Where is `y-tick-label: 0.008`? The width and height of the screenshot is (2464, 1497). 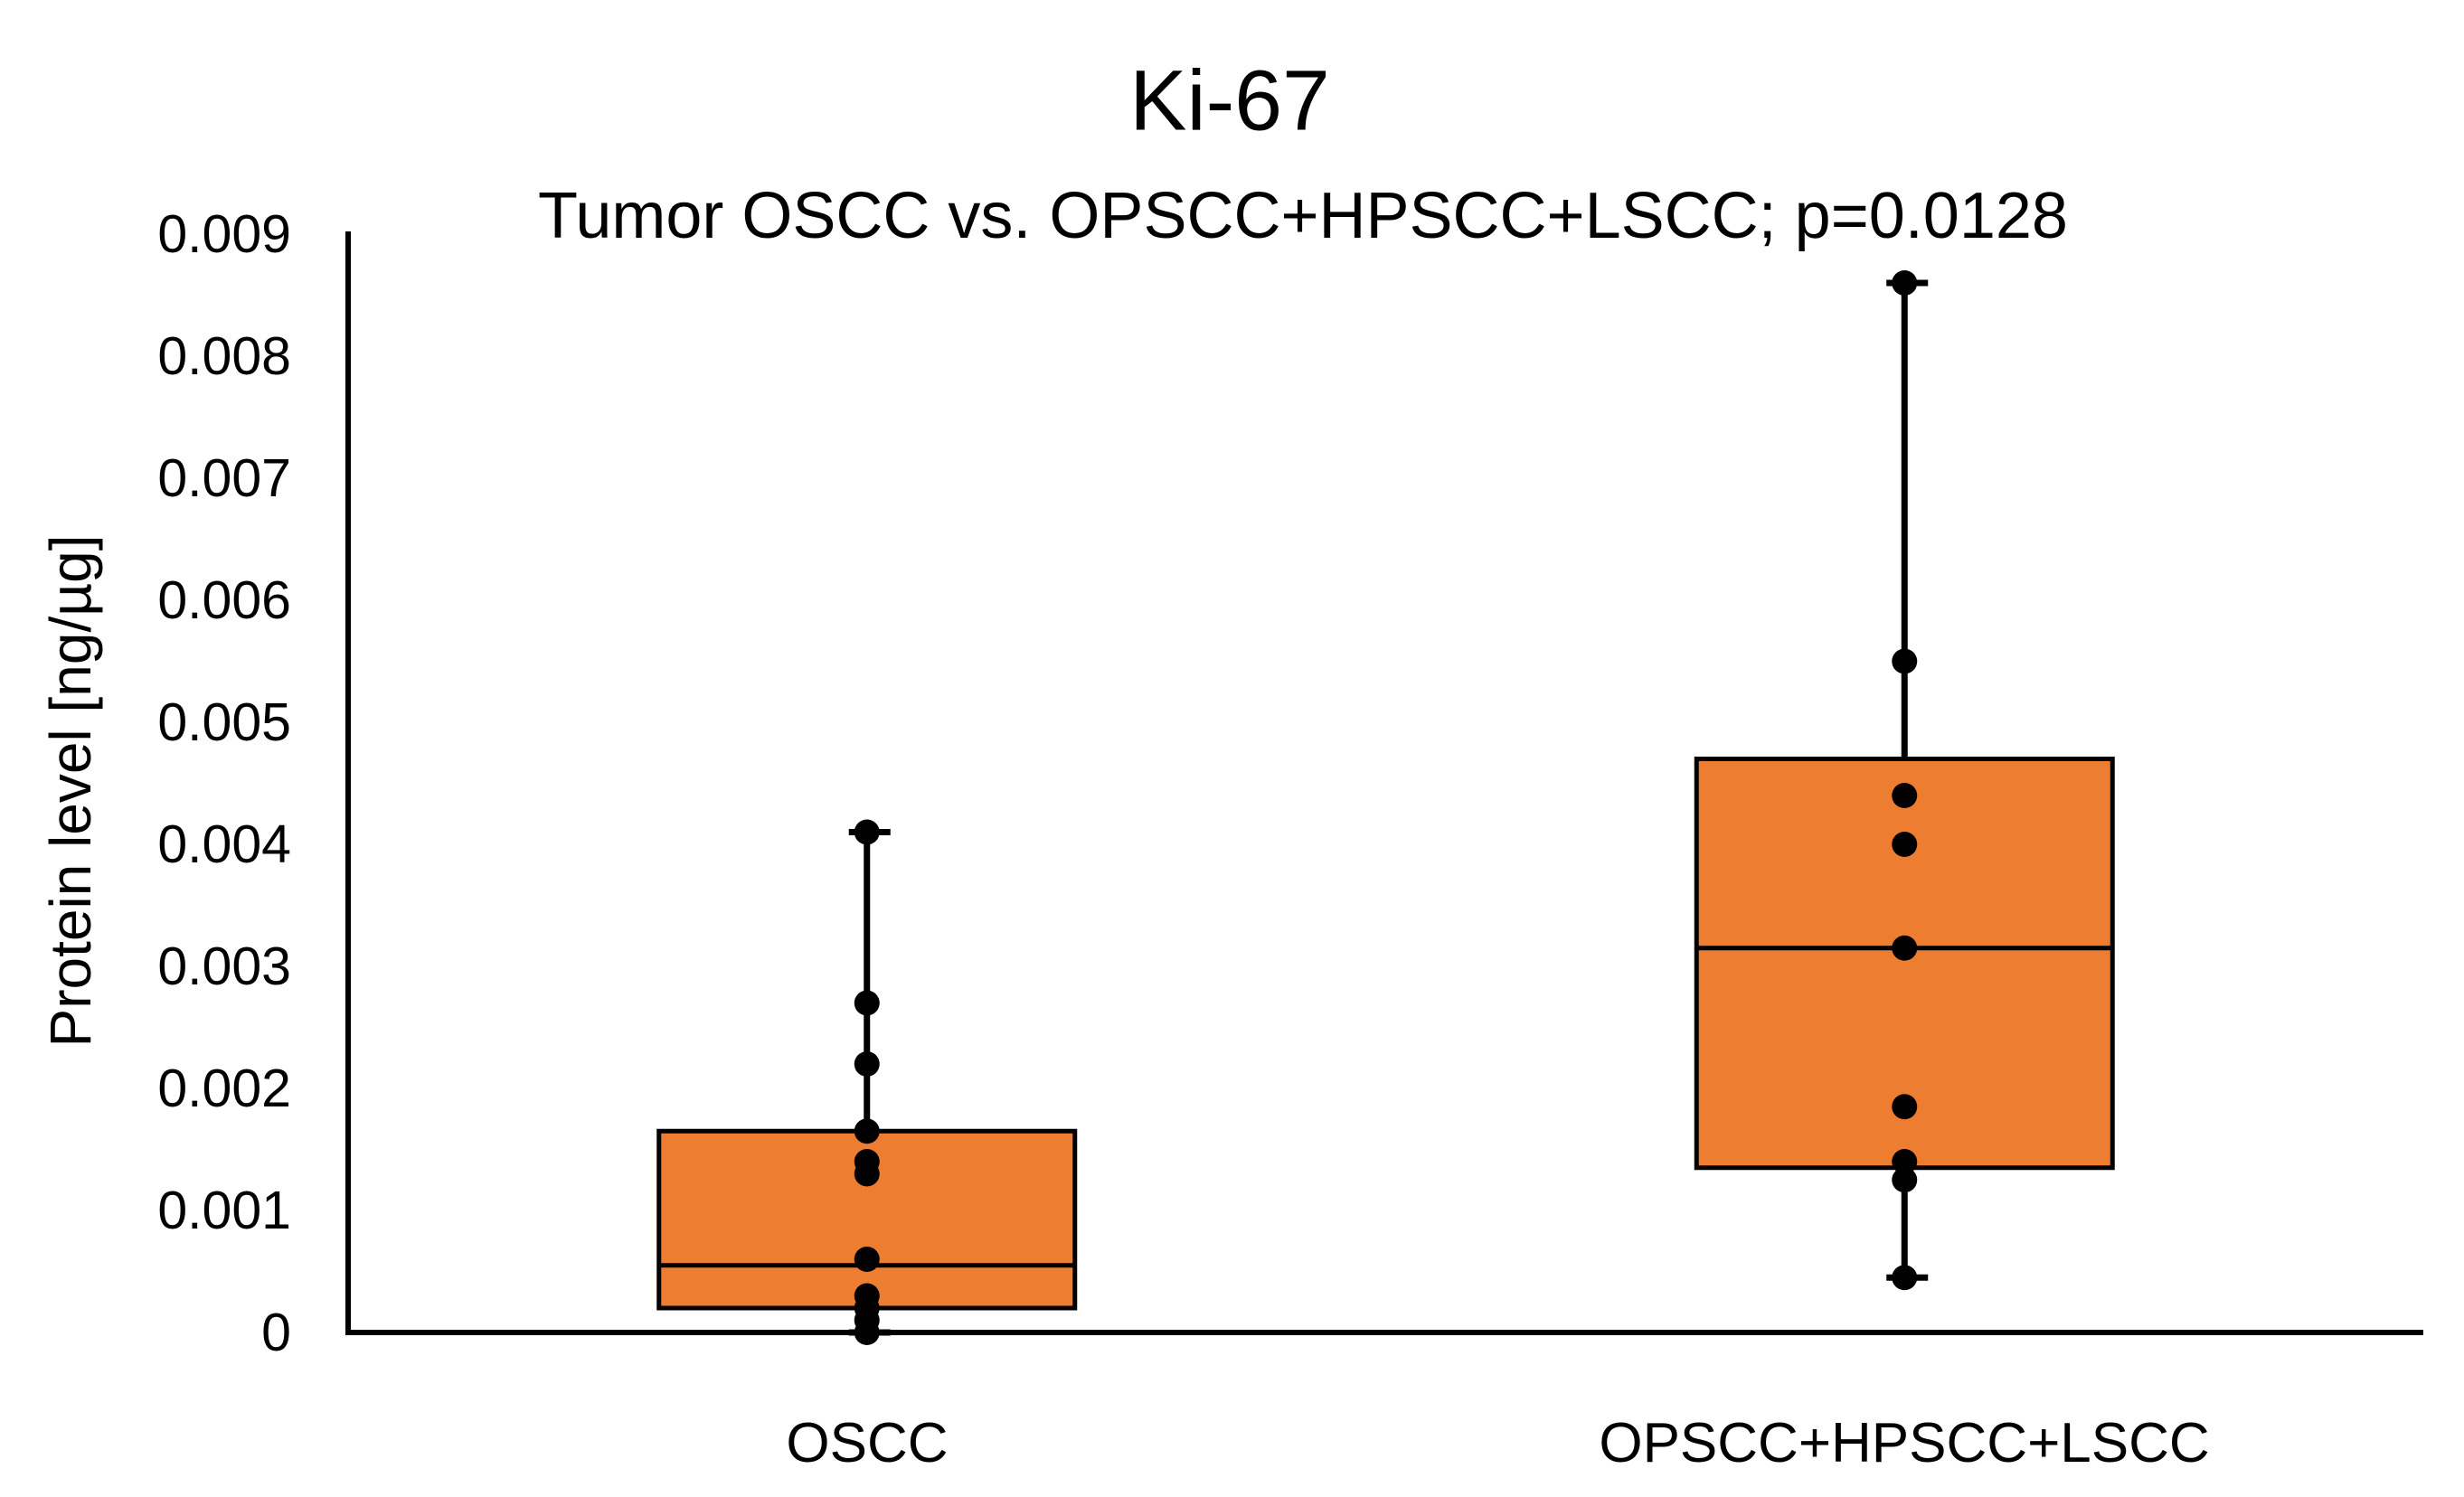
y-tick-label: 0.008 is located at coordinates (224, 356).